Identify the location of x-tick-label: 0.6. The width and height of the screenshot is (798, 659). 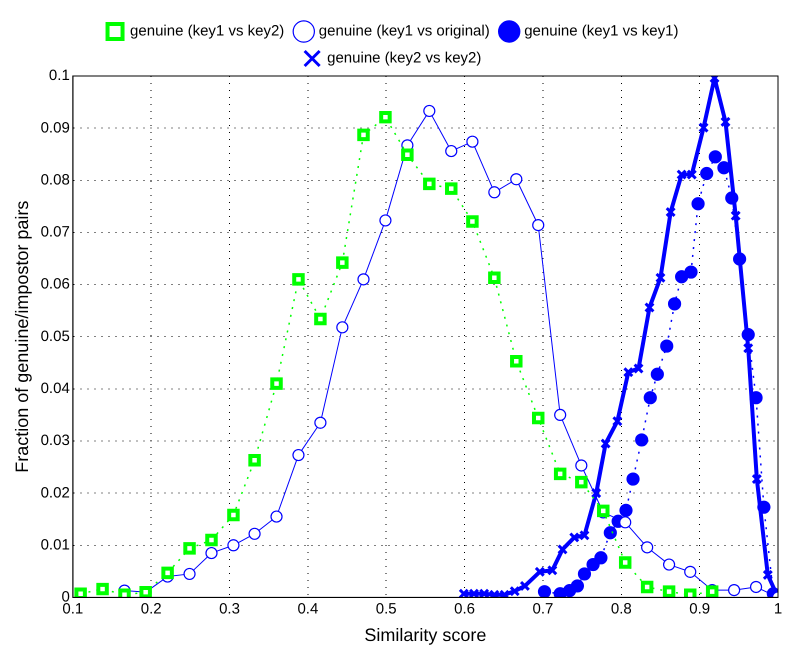
(465, 609).